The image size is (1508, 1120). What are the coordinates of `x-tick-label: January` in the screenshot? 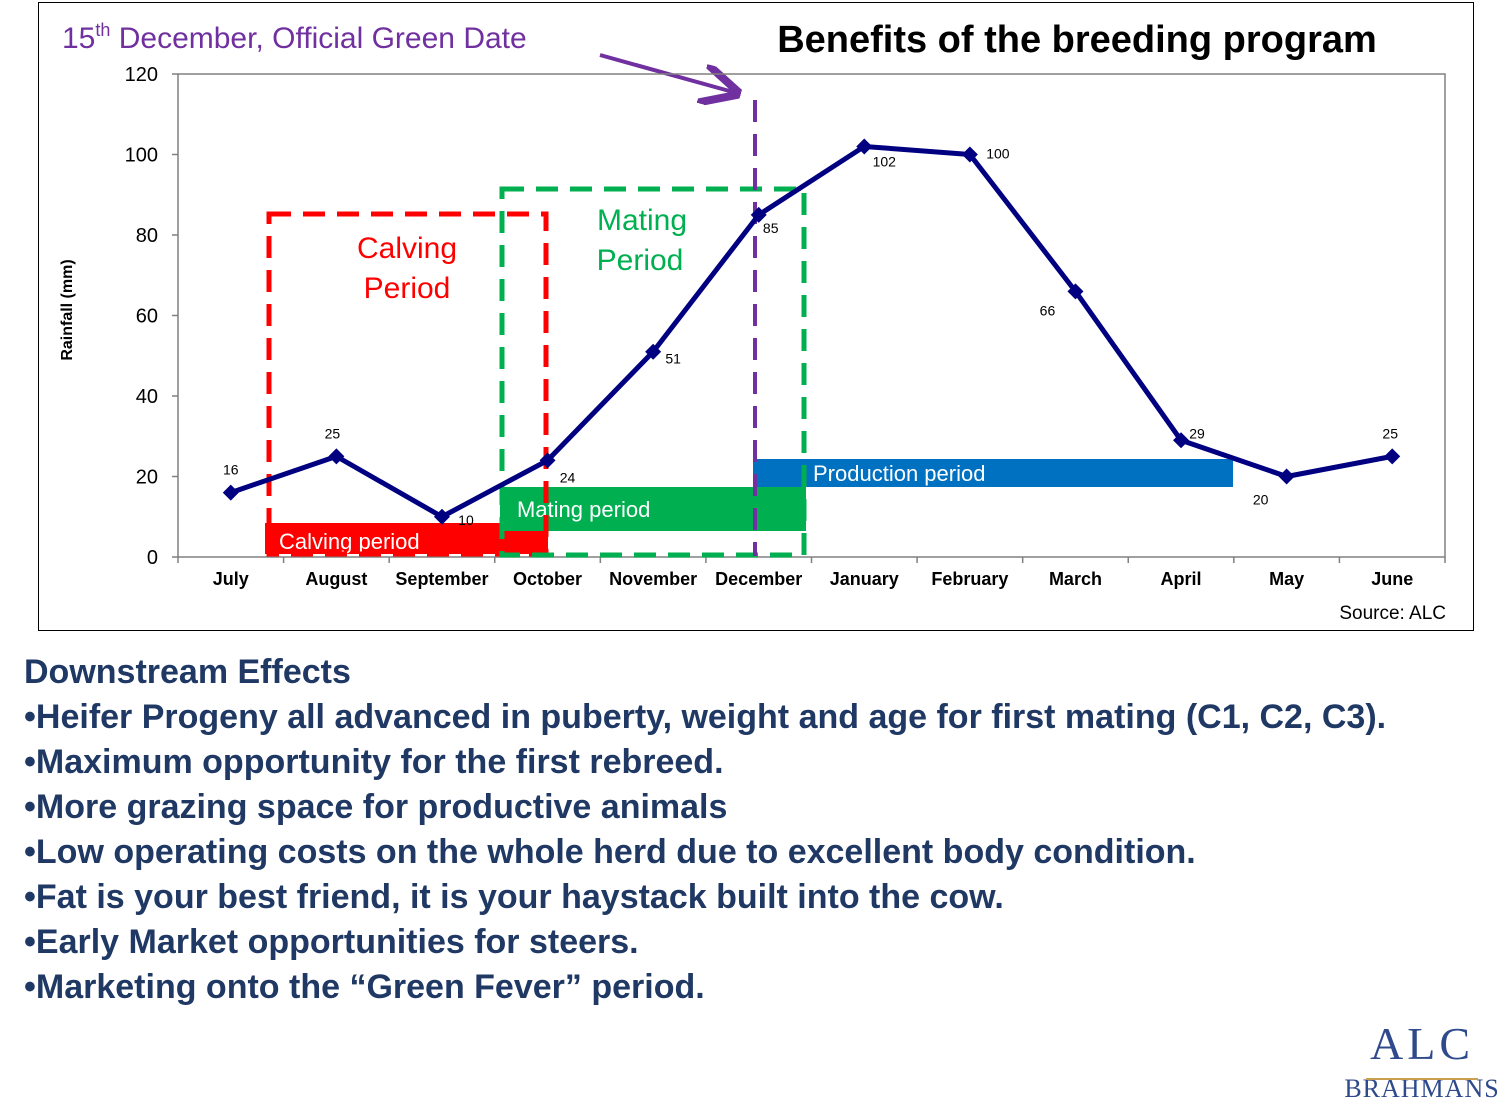 It's located at (864, 579).